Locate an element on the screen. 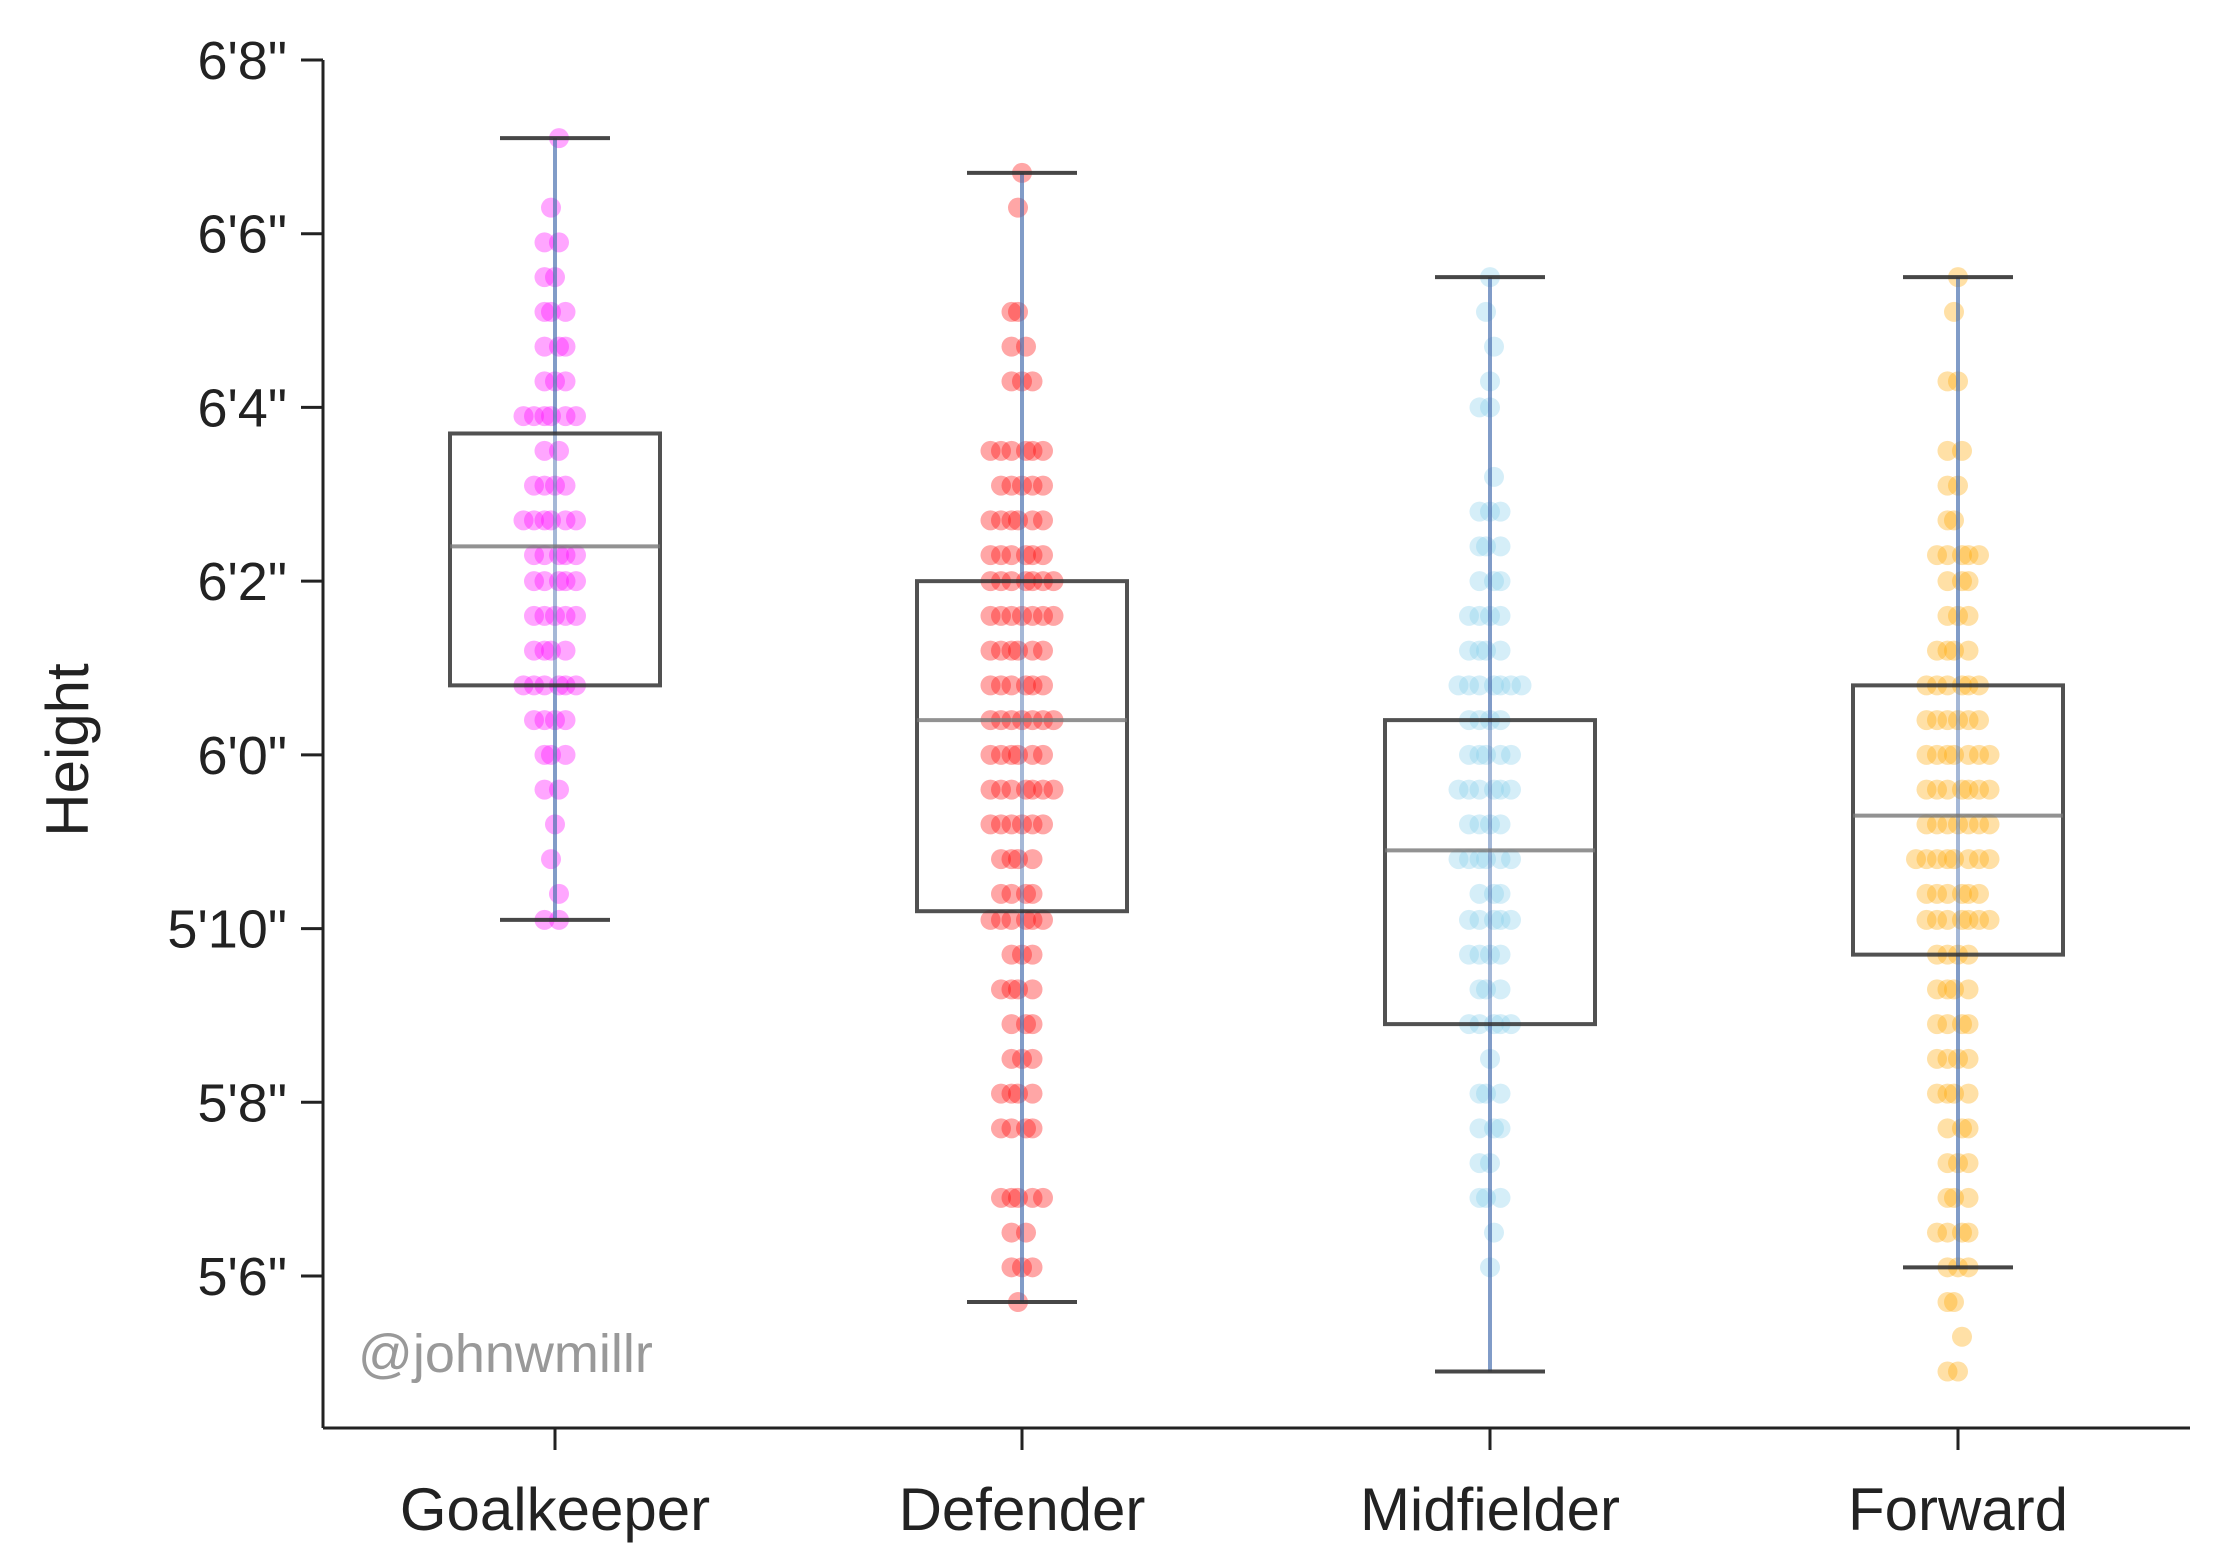 The height and width of the screenshot is (1566, 2215). y-tick-label: 6'2" is located at coordinates (242, 582).